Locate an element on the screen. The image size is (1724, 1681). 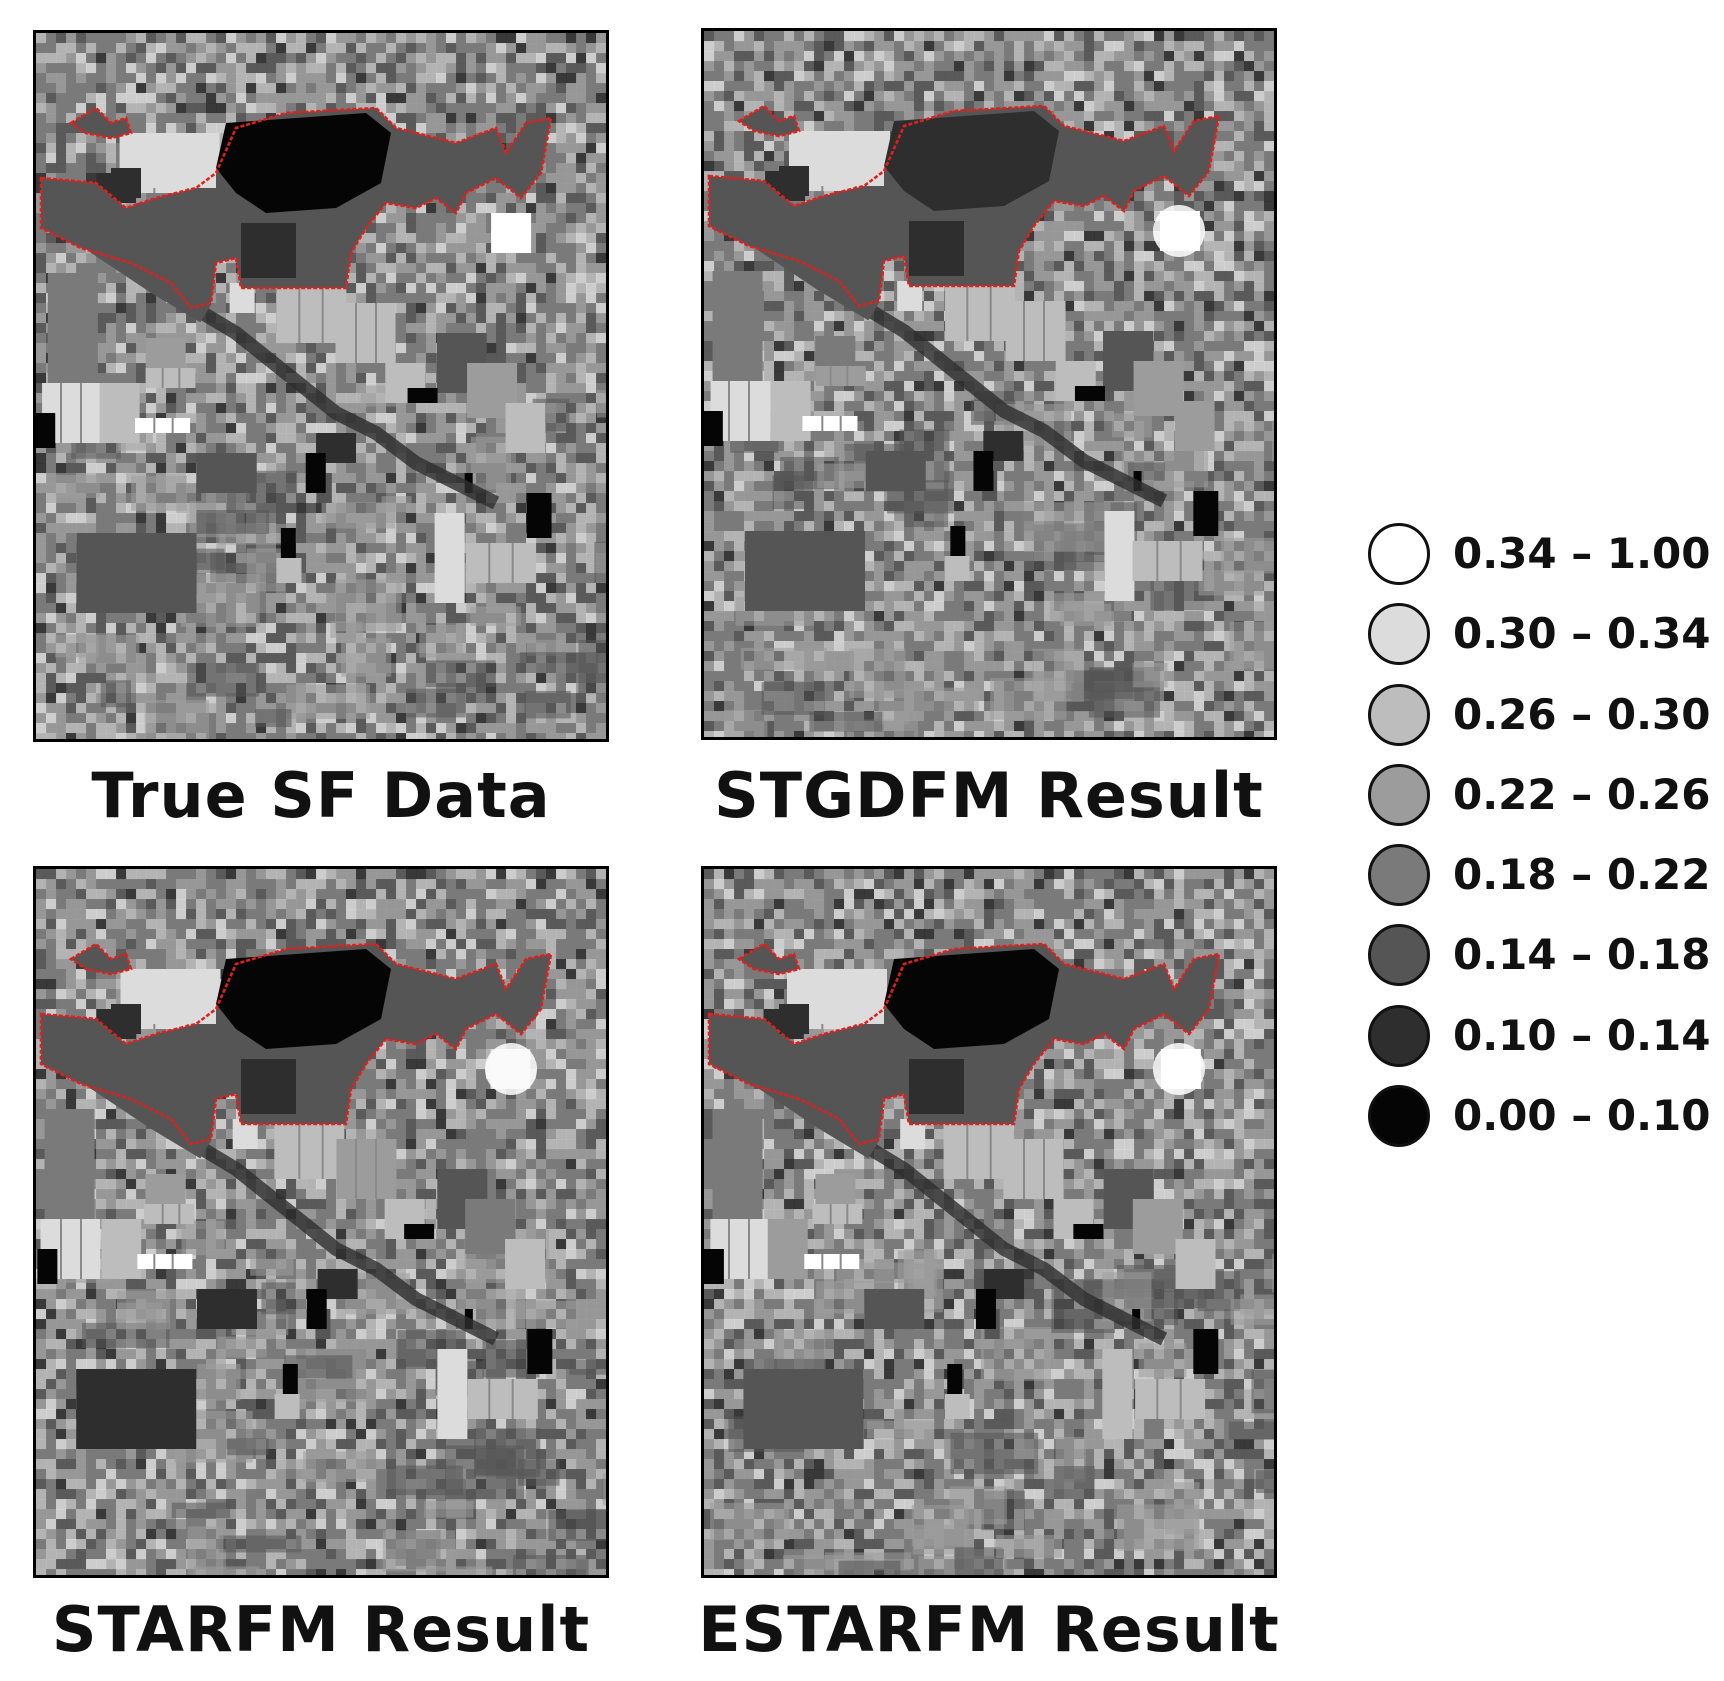
legend-label: 0.10 – 0.14 is located at coordinates (1582, 1035).